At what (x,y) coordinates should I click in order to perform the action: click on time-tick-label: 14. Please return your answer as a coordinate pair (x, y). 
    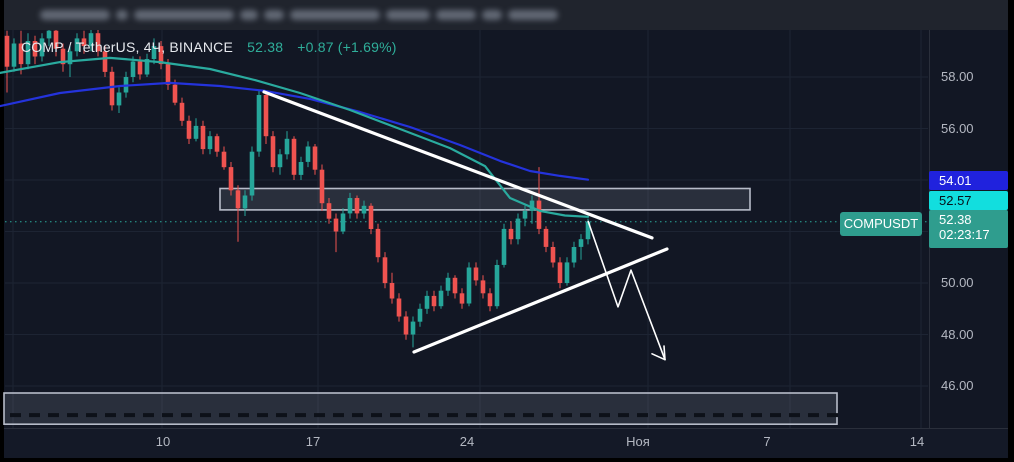
    Looking at the image, I should click on (917, 441).